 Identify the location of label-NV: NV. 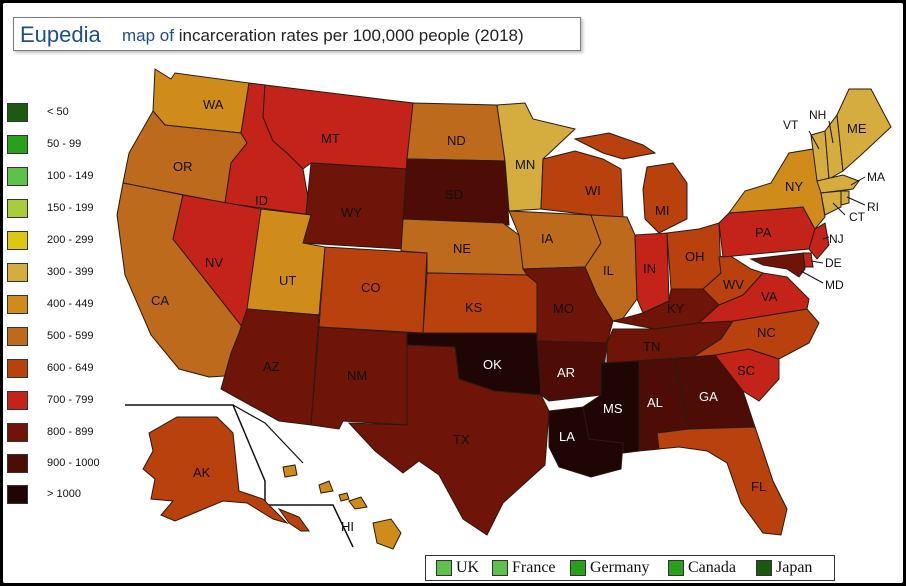
(214, 262).